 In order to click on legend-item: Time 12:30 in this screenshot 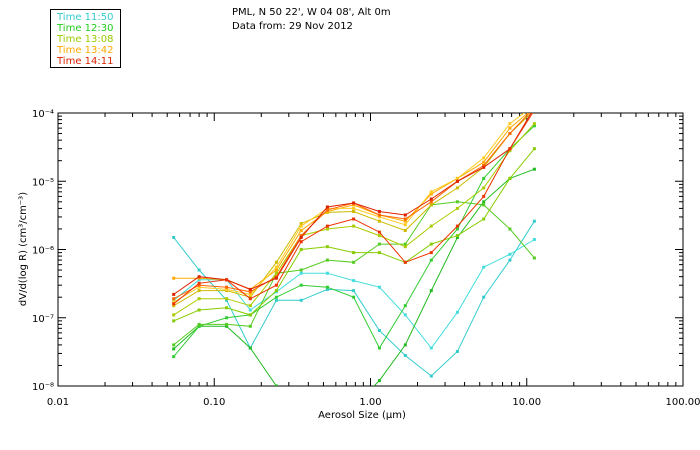, I will do `click(85, 28)`.